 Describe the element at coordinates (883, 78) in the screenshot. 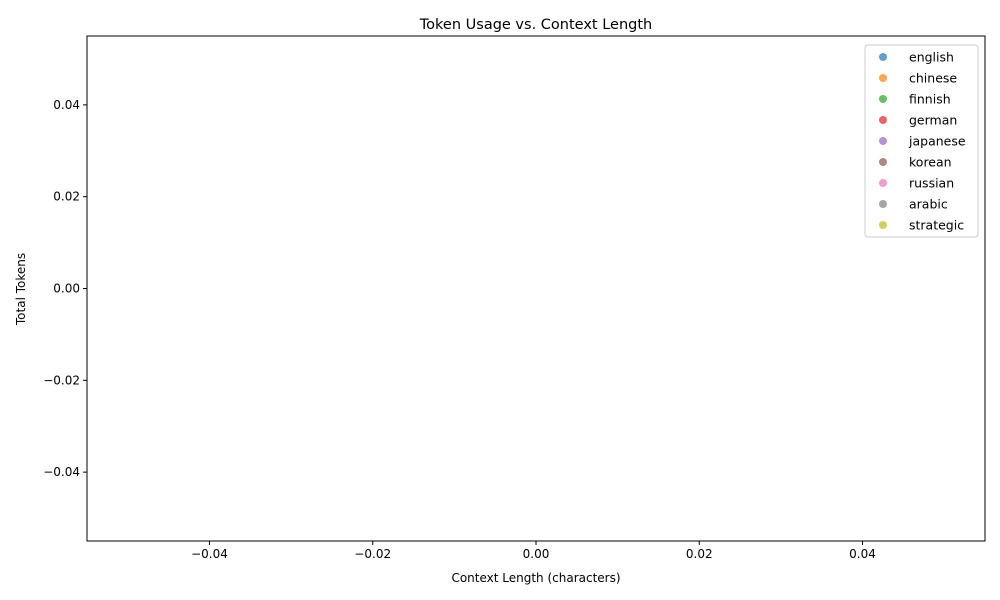

I see `legend-marker-chinese` at that location.